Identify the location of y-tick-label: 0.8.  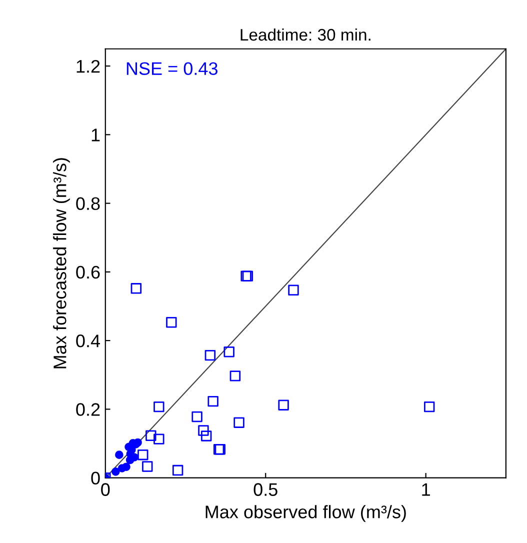
(88, 203).